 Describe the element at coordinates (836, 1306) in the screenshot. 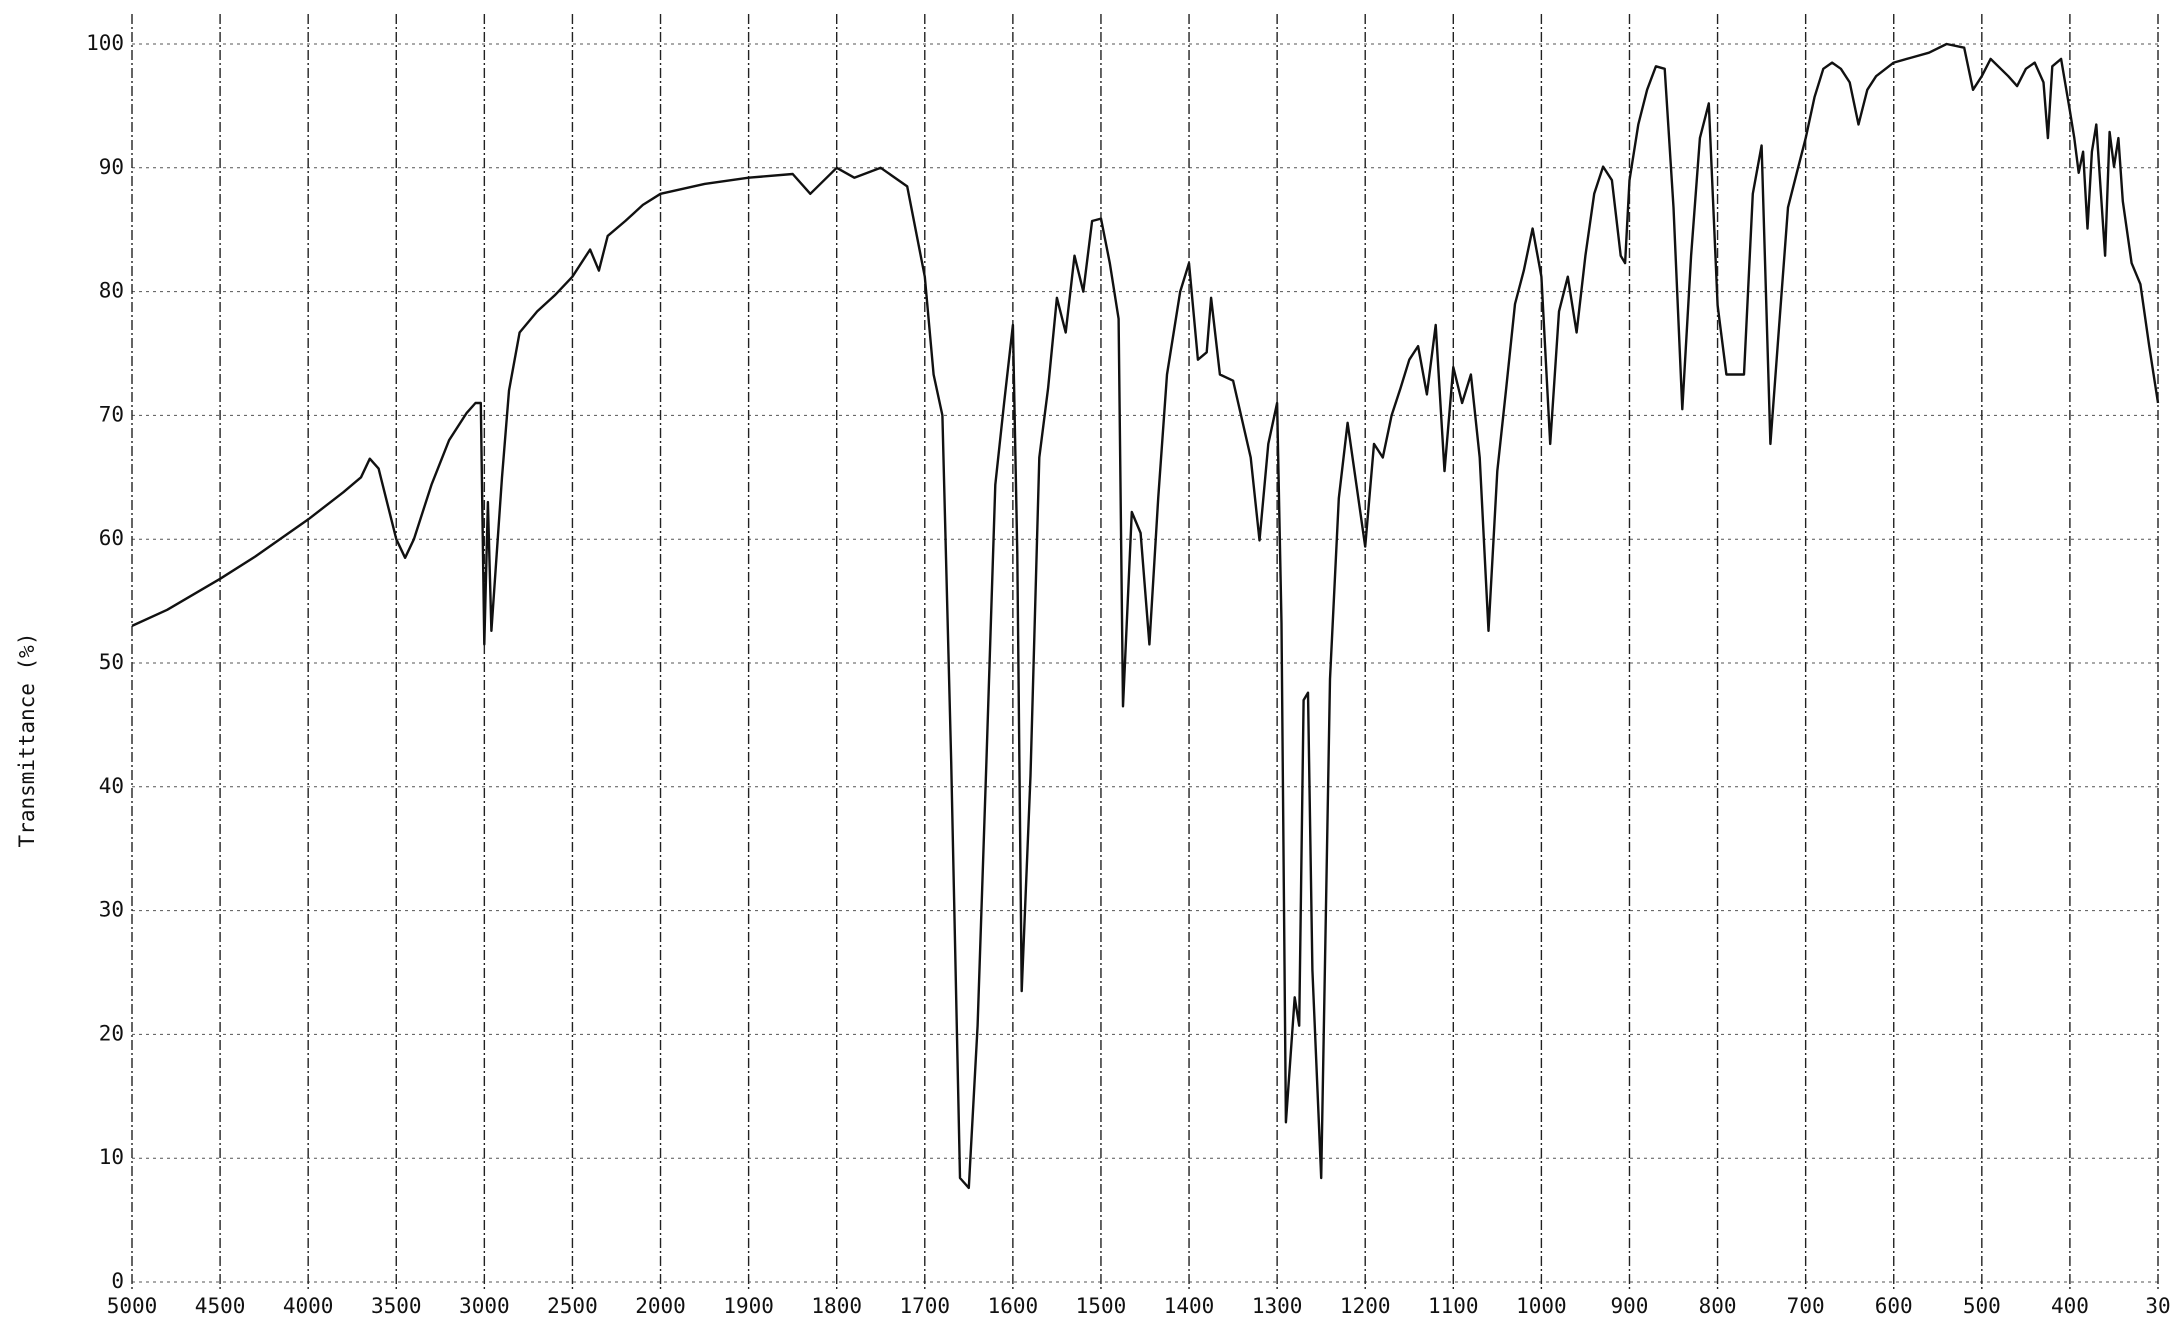

I see `x-tick-label: 1800` at that location.